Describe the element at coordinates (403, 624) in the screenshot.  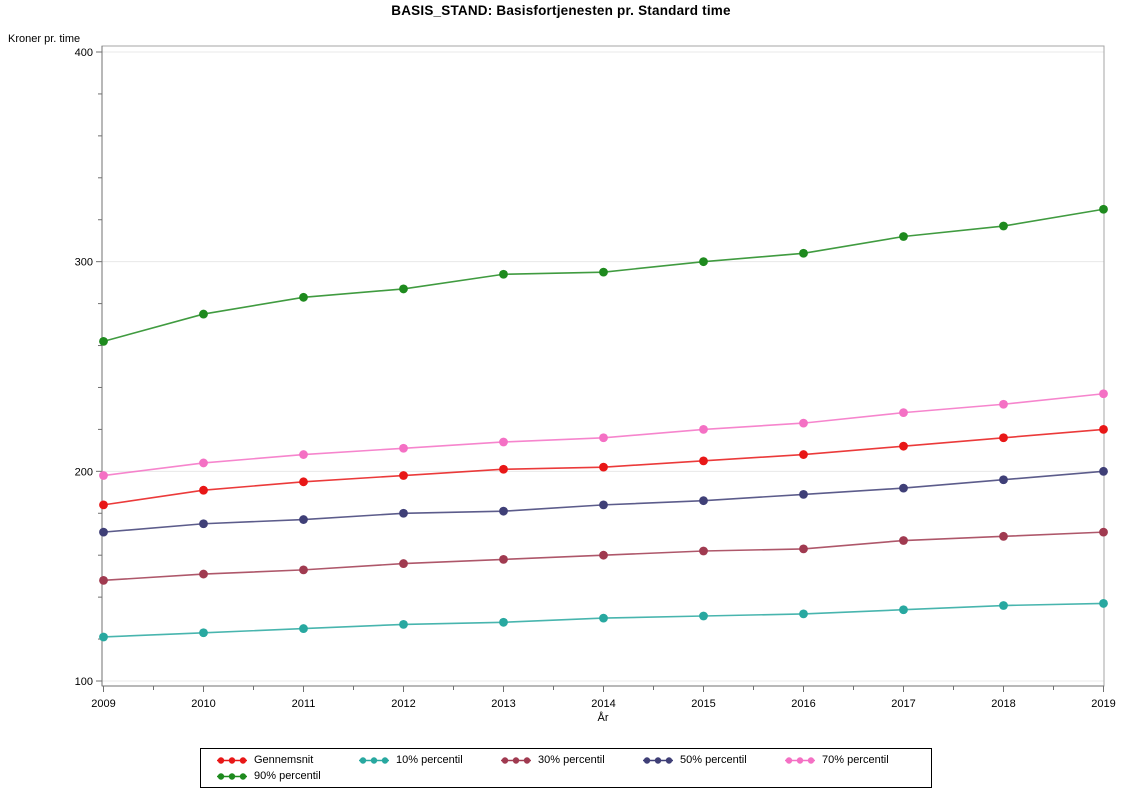
I see `point-10-percentil-2012` at that location.